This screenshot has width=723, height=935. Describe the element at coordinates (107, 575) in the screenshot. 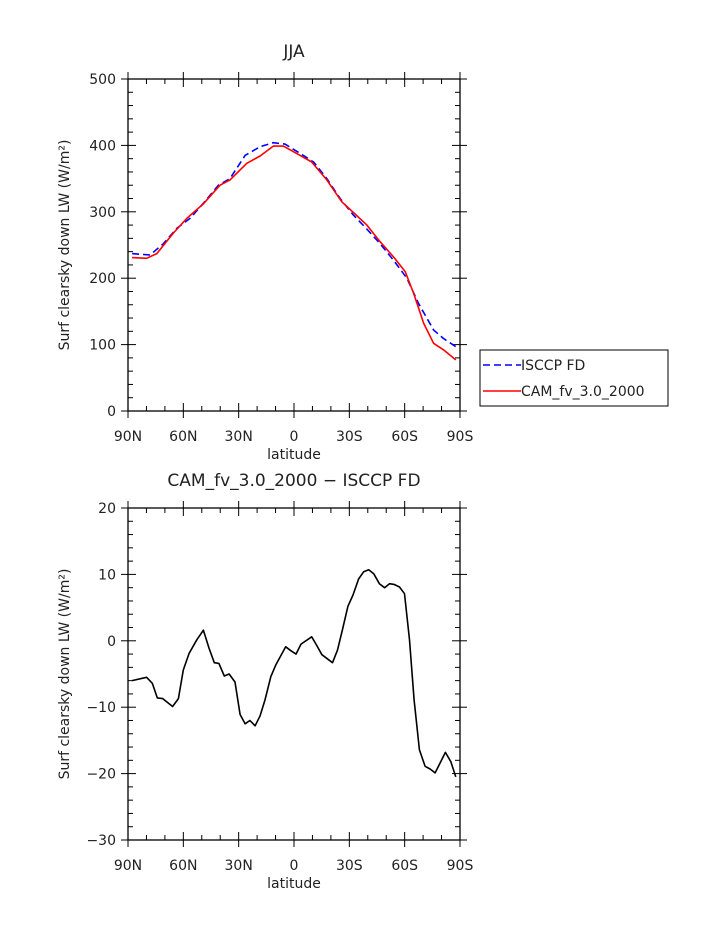

I see `y-tick-label: 10` at that location.